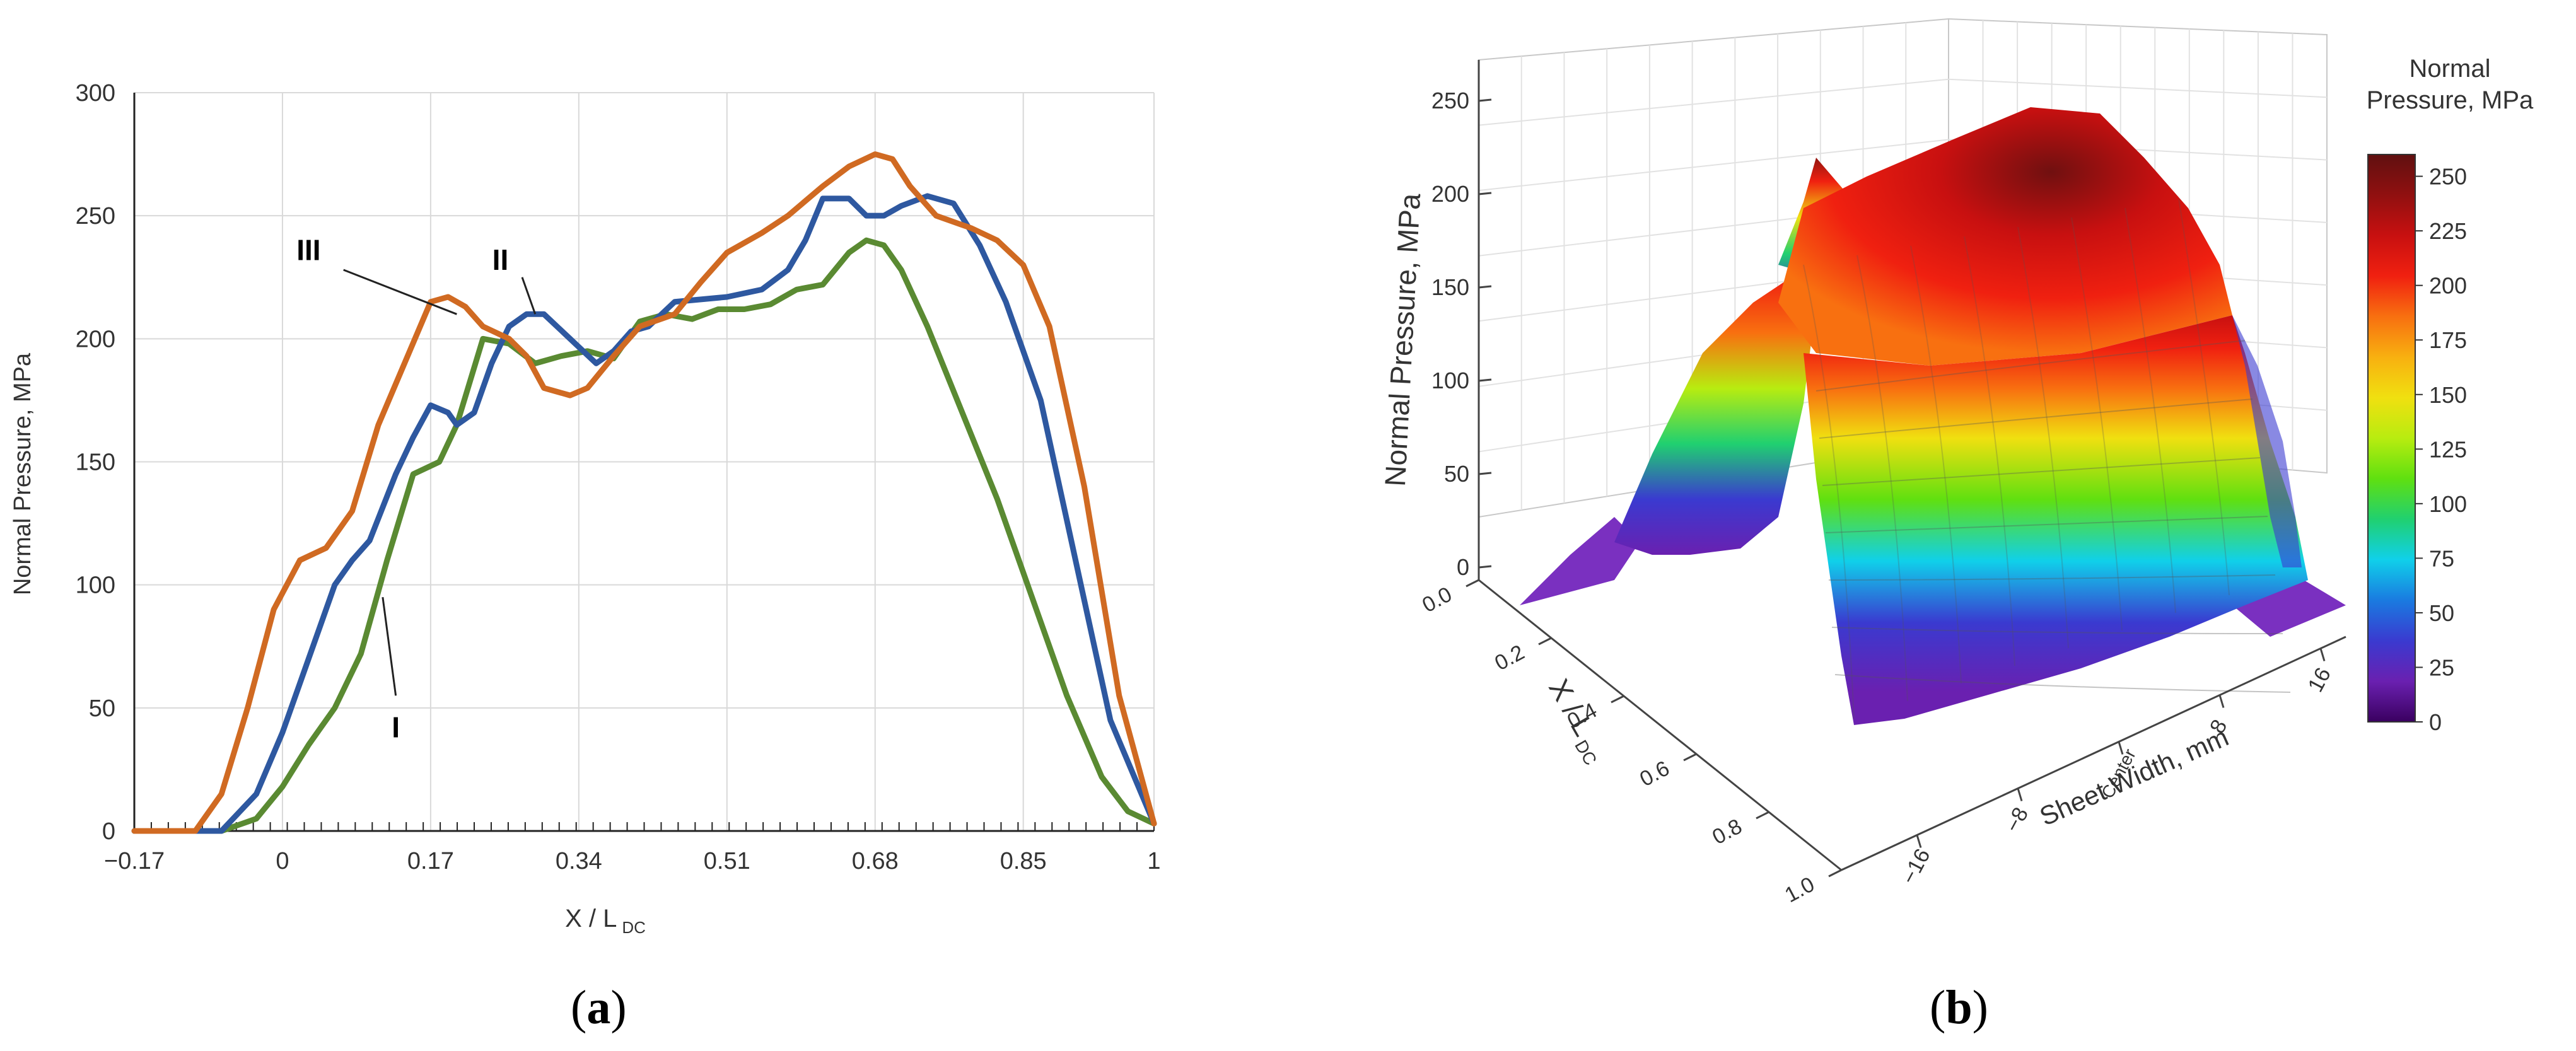 The width and height of the screenshot is (2576, 1051). I want to click on panel-label-a: (a), so click(599, 1007).